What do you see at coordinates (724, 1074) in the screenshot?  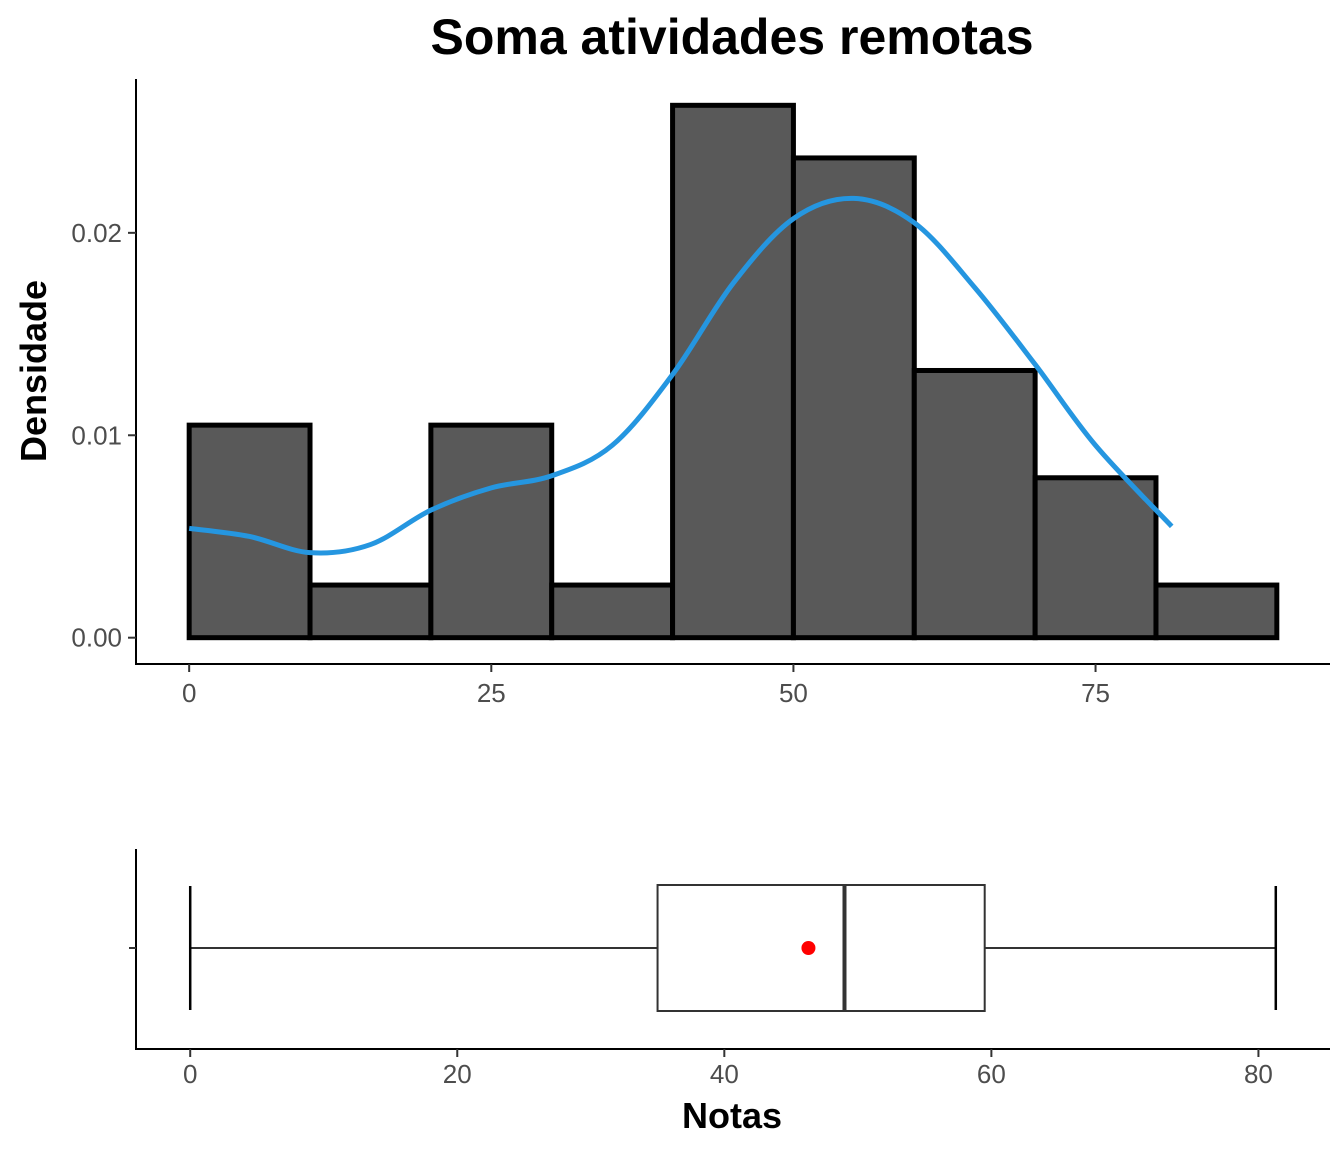 I see `boxplot-x-tick-label: 40` at bounding box center [724, 1074].